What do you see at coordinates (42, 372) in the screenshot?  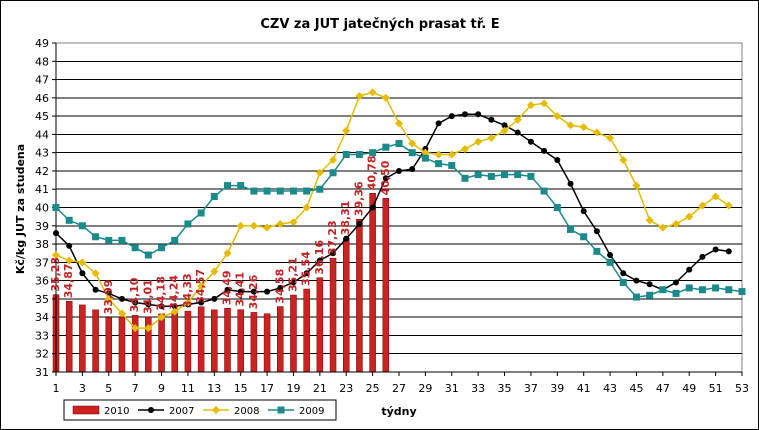 I see `y-tick-label: 31` at bounding box center [42, 372].